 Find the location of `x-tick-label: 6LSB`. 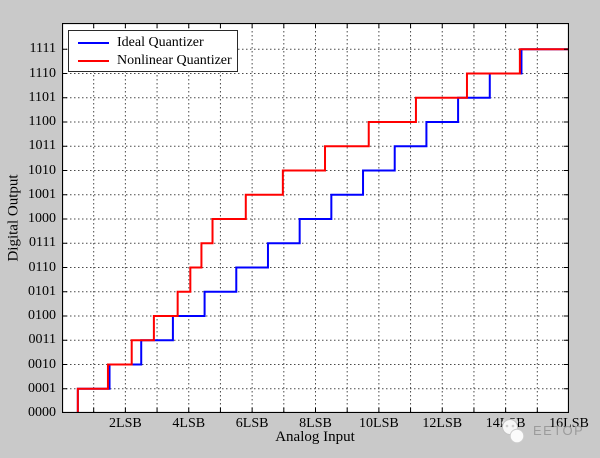

x-tick-label: 6LSB is located at coordinates (252, 423).